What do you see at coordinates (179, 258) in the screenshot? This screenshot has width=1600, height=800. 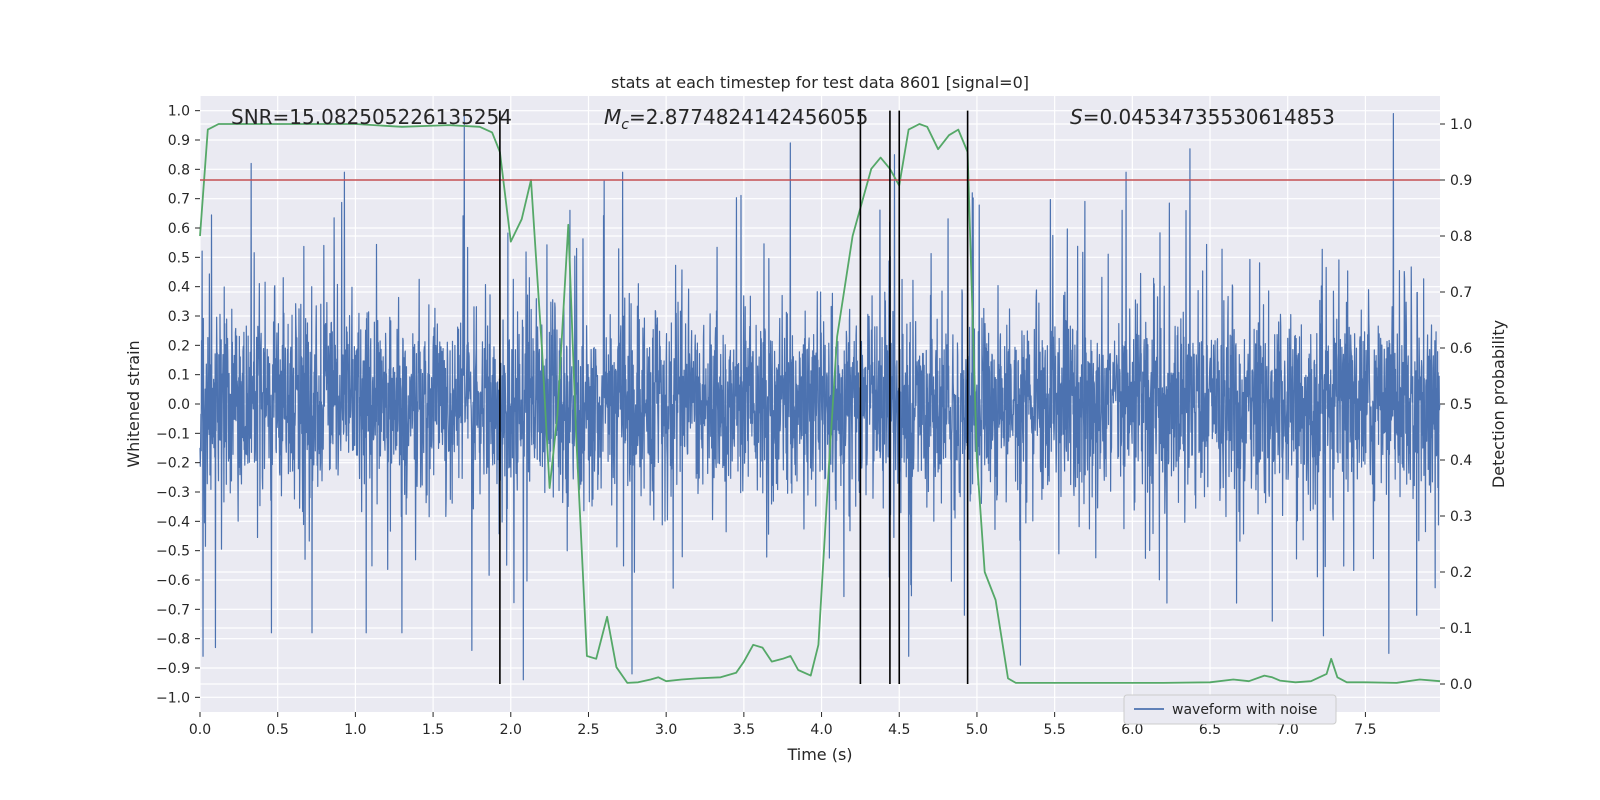 I see `y-tick-label: 0.5` at bounding box center [179, 258].